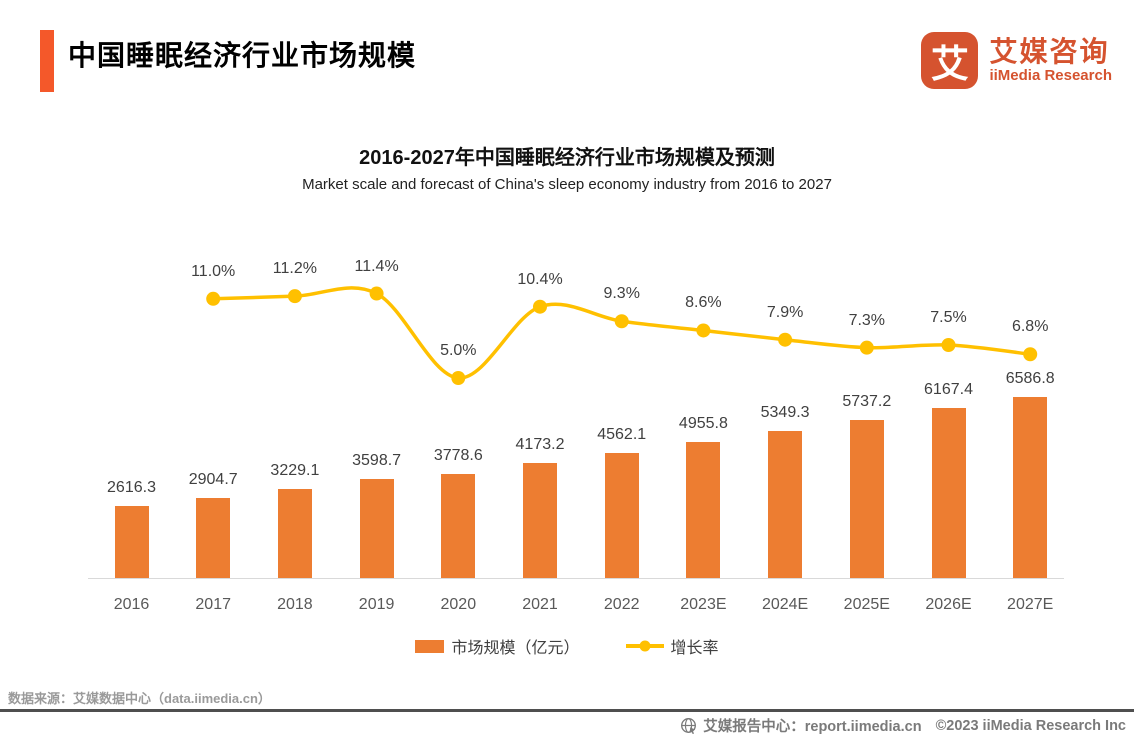  I want to click on bar-2027E, so click(1030, 487).